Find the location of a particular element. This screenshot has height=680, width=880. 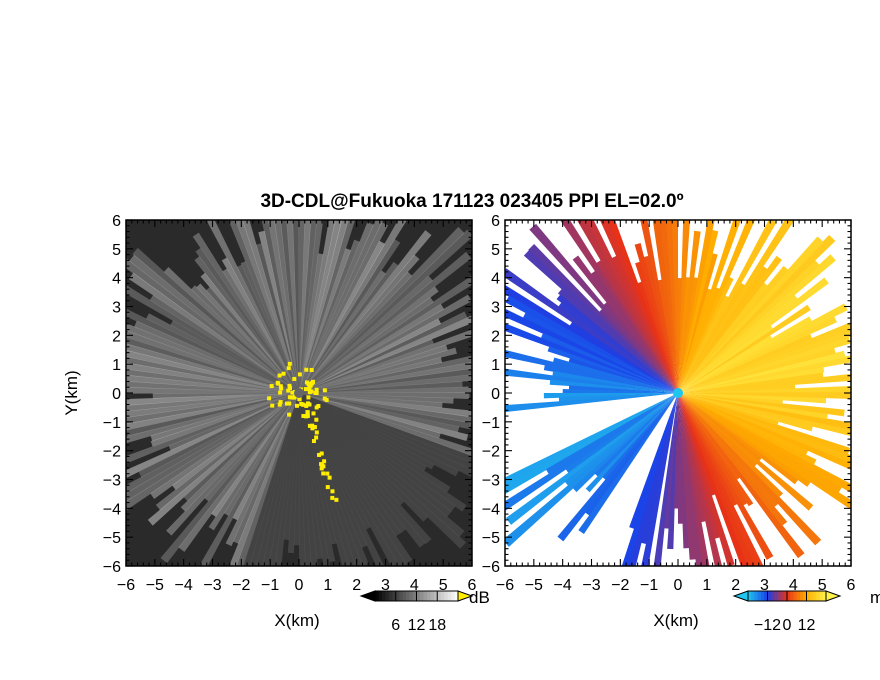

left-ylabel: Y(km) is located at coordinates (71, 392).